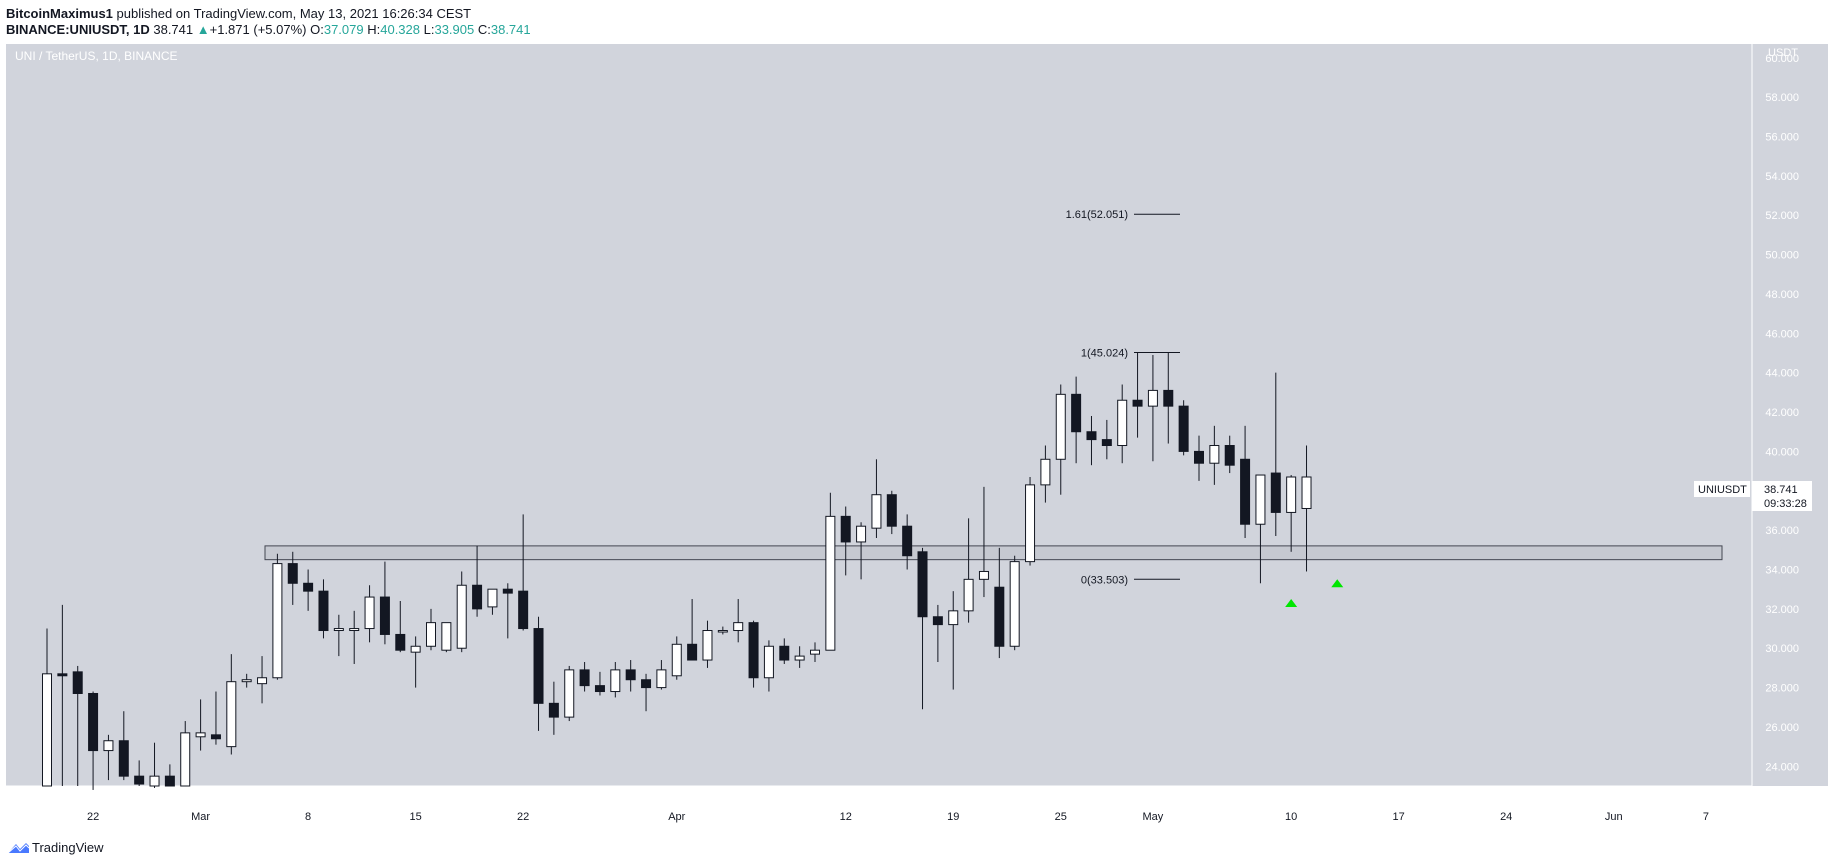 Image resolution: width=1828 pixels, height=867 pixels. Describe the element at coordinates (18, 848) in the screenshot. I see `tradingview-logo-icon` at that location.